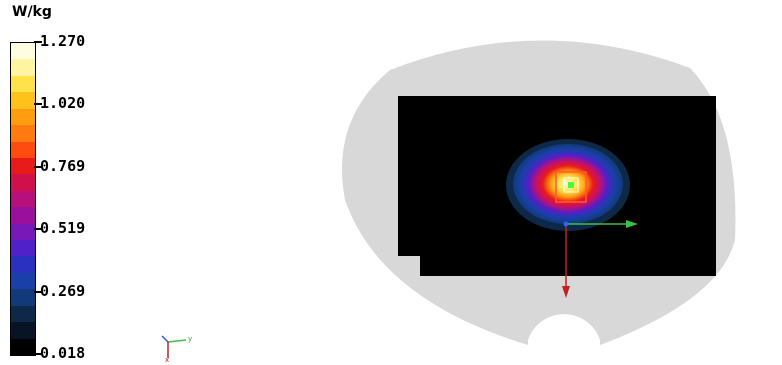 The height and width of the screenshot is (365, 782). I want to click on color-scale-tick-label: 0.018, so click(63, 353).